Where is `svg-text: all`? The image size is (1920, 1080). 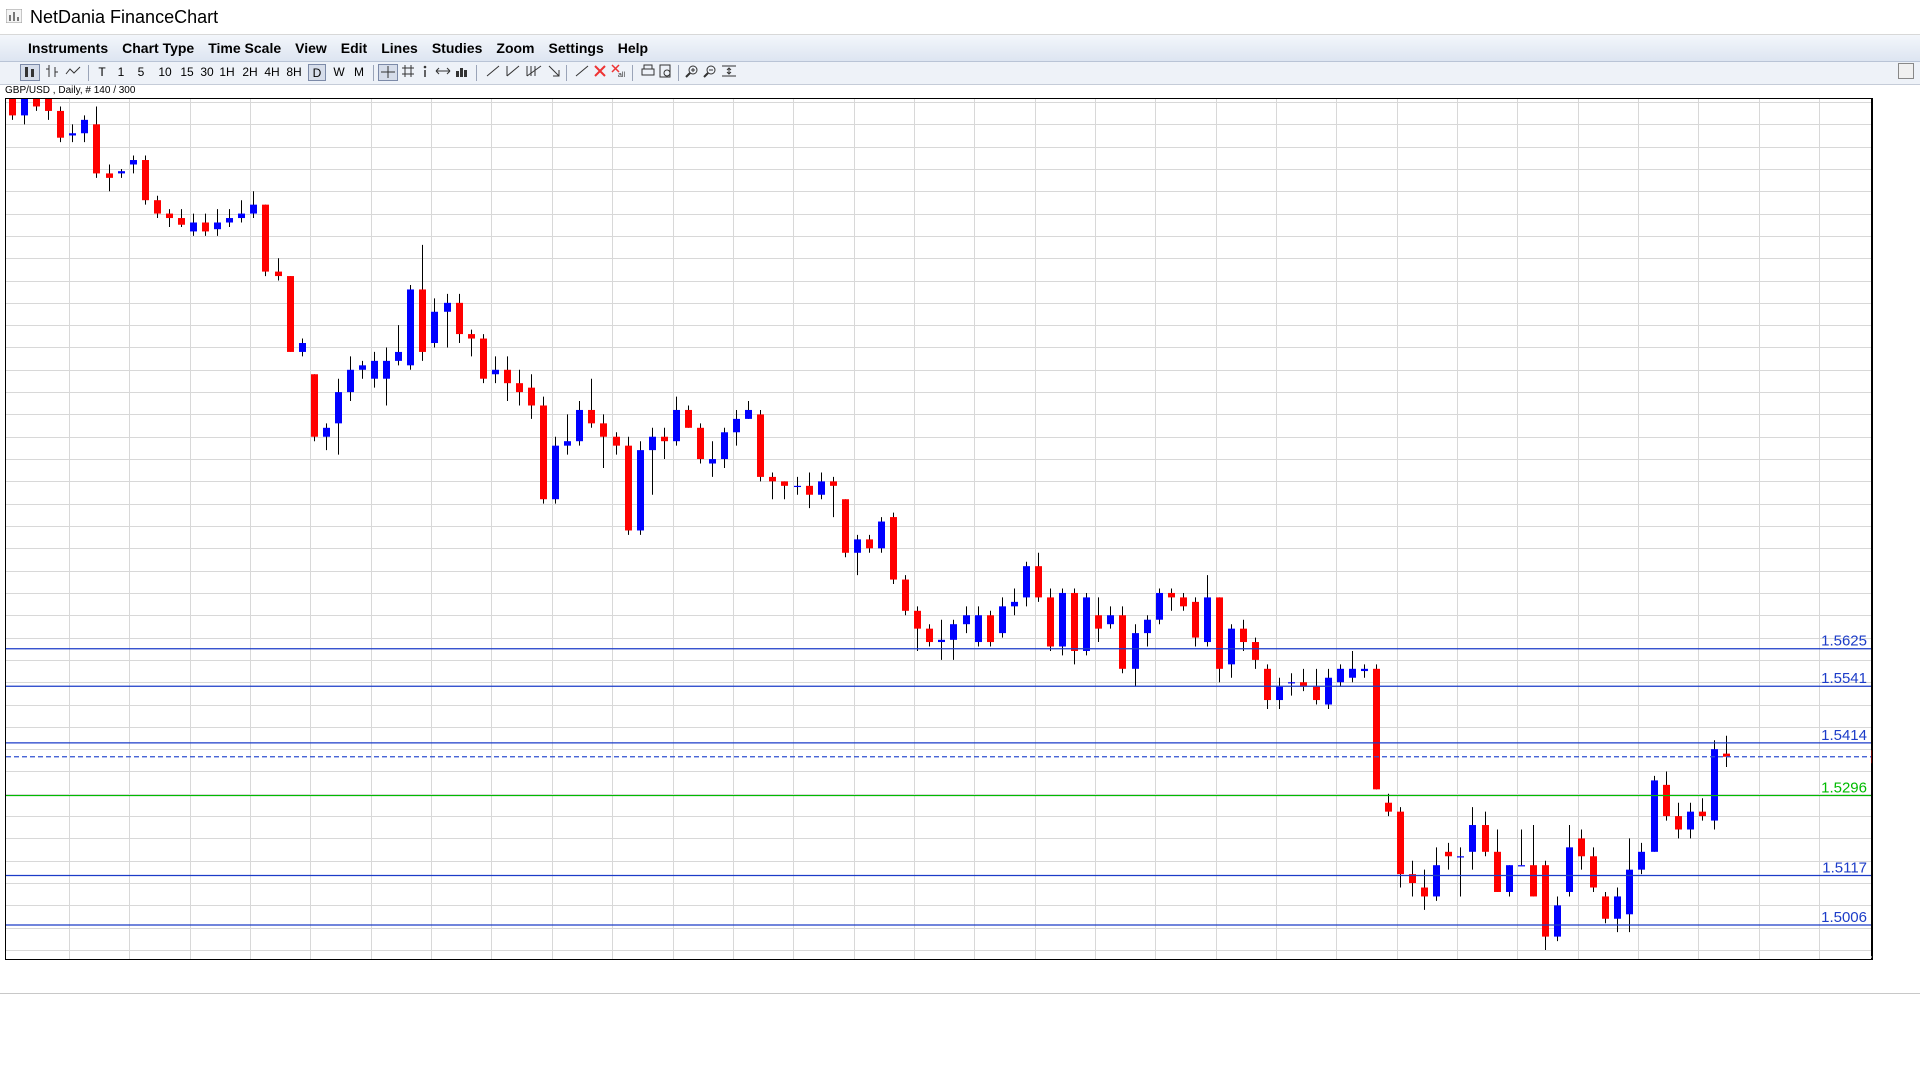 svg-text: all is located at coordinates (621, 75).